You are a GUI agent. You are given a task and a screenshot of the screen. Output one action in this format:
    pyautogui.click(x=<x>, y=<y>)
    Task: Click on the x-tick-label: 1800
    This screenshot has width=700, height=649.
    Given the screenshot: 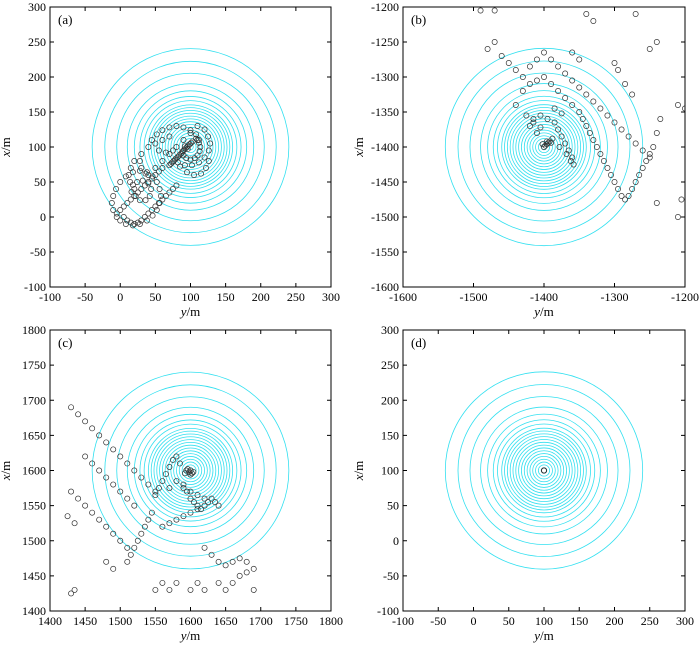 What is the action you would take?
    pyautogui.click(x=331, y=621)
    